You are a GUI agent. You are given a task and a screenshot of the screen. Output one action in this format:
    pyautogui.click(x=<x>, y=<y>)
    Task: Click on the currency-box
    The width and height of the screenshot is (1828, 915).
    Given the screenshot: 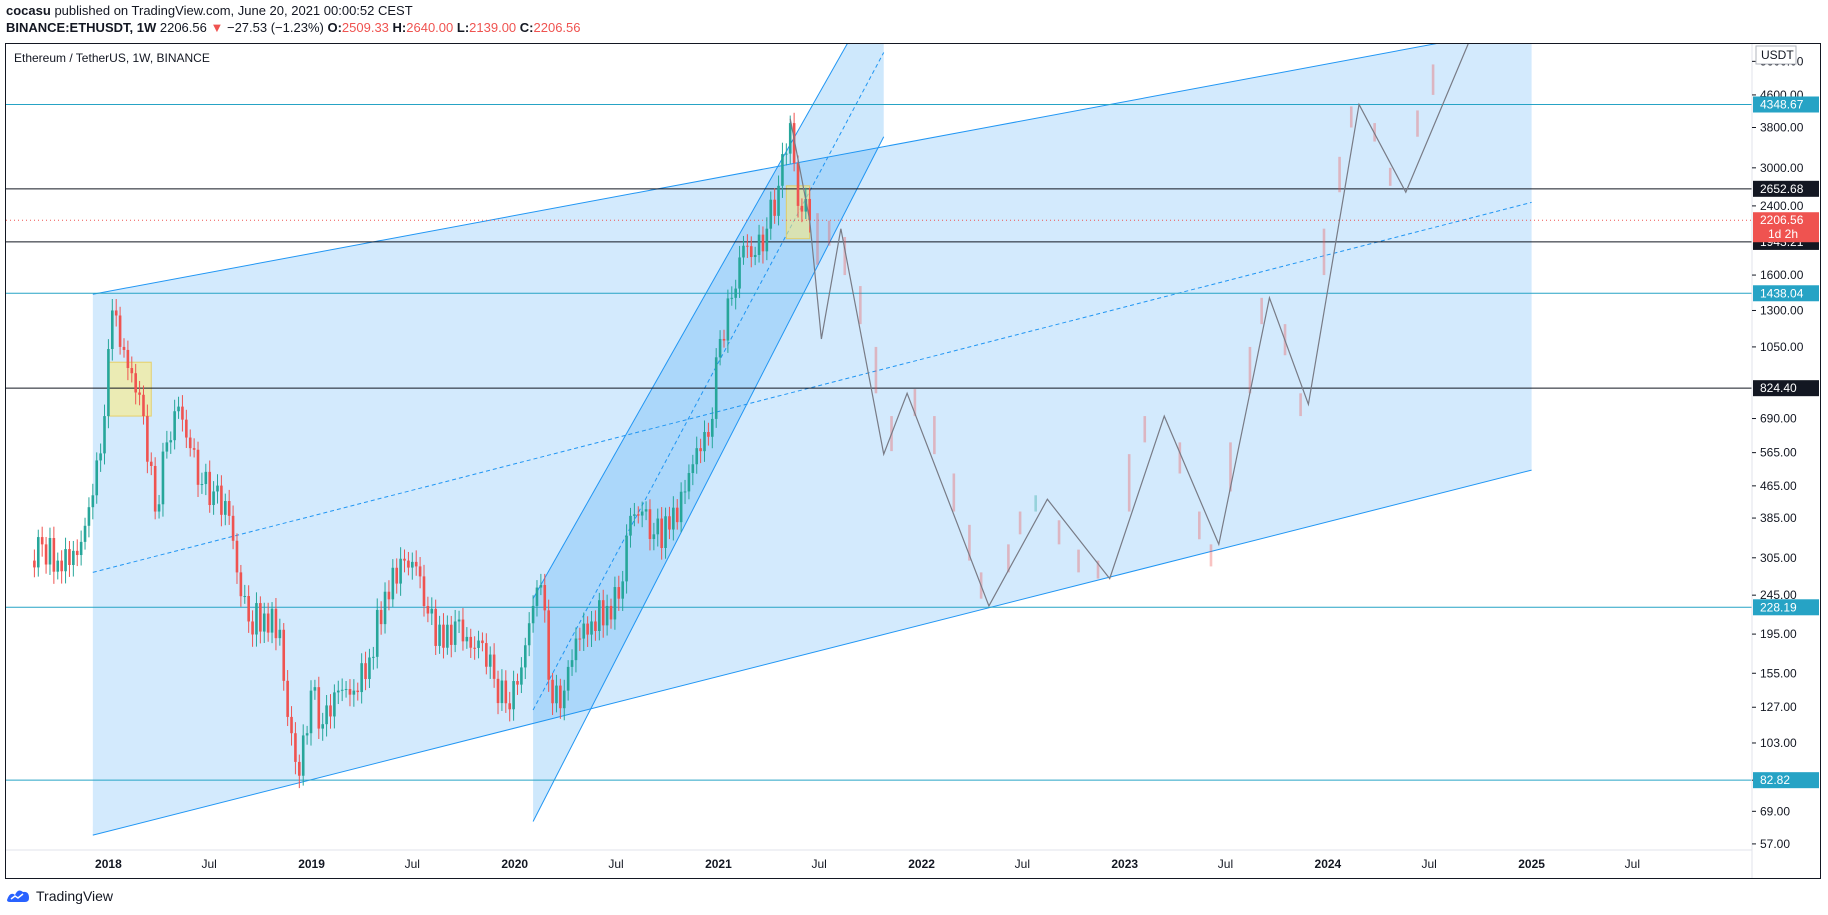 What is the action you would take?
    pyautogui.click(x=1776, y=55)
    